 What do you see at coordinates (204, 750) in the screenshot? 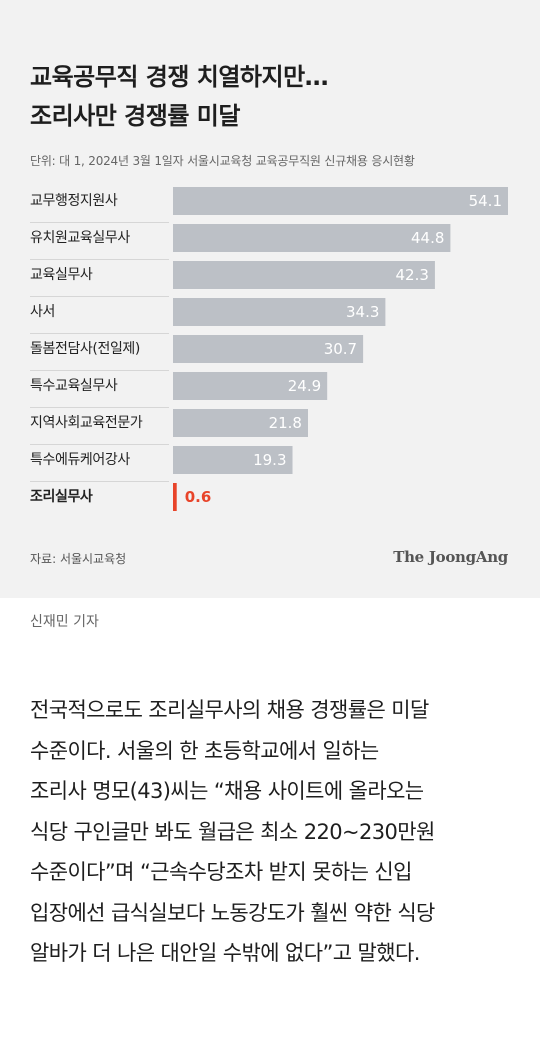
I see `article-line: 수준이다. 서울의 한 초등학교에서 일하는` at bounding box center [204, 750].